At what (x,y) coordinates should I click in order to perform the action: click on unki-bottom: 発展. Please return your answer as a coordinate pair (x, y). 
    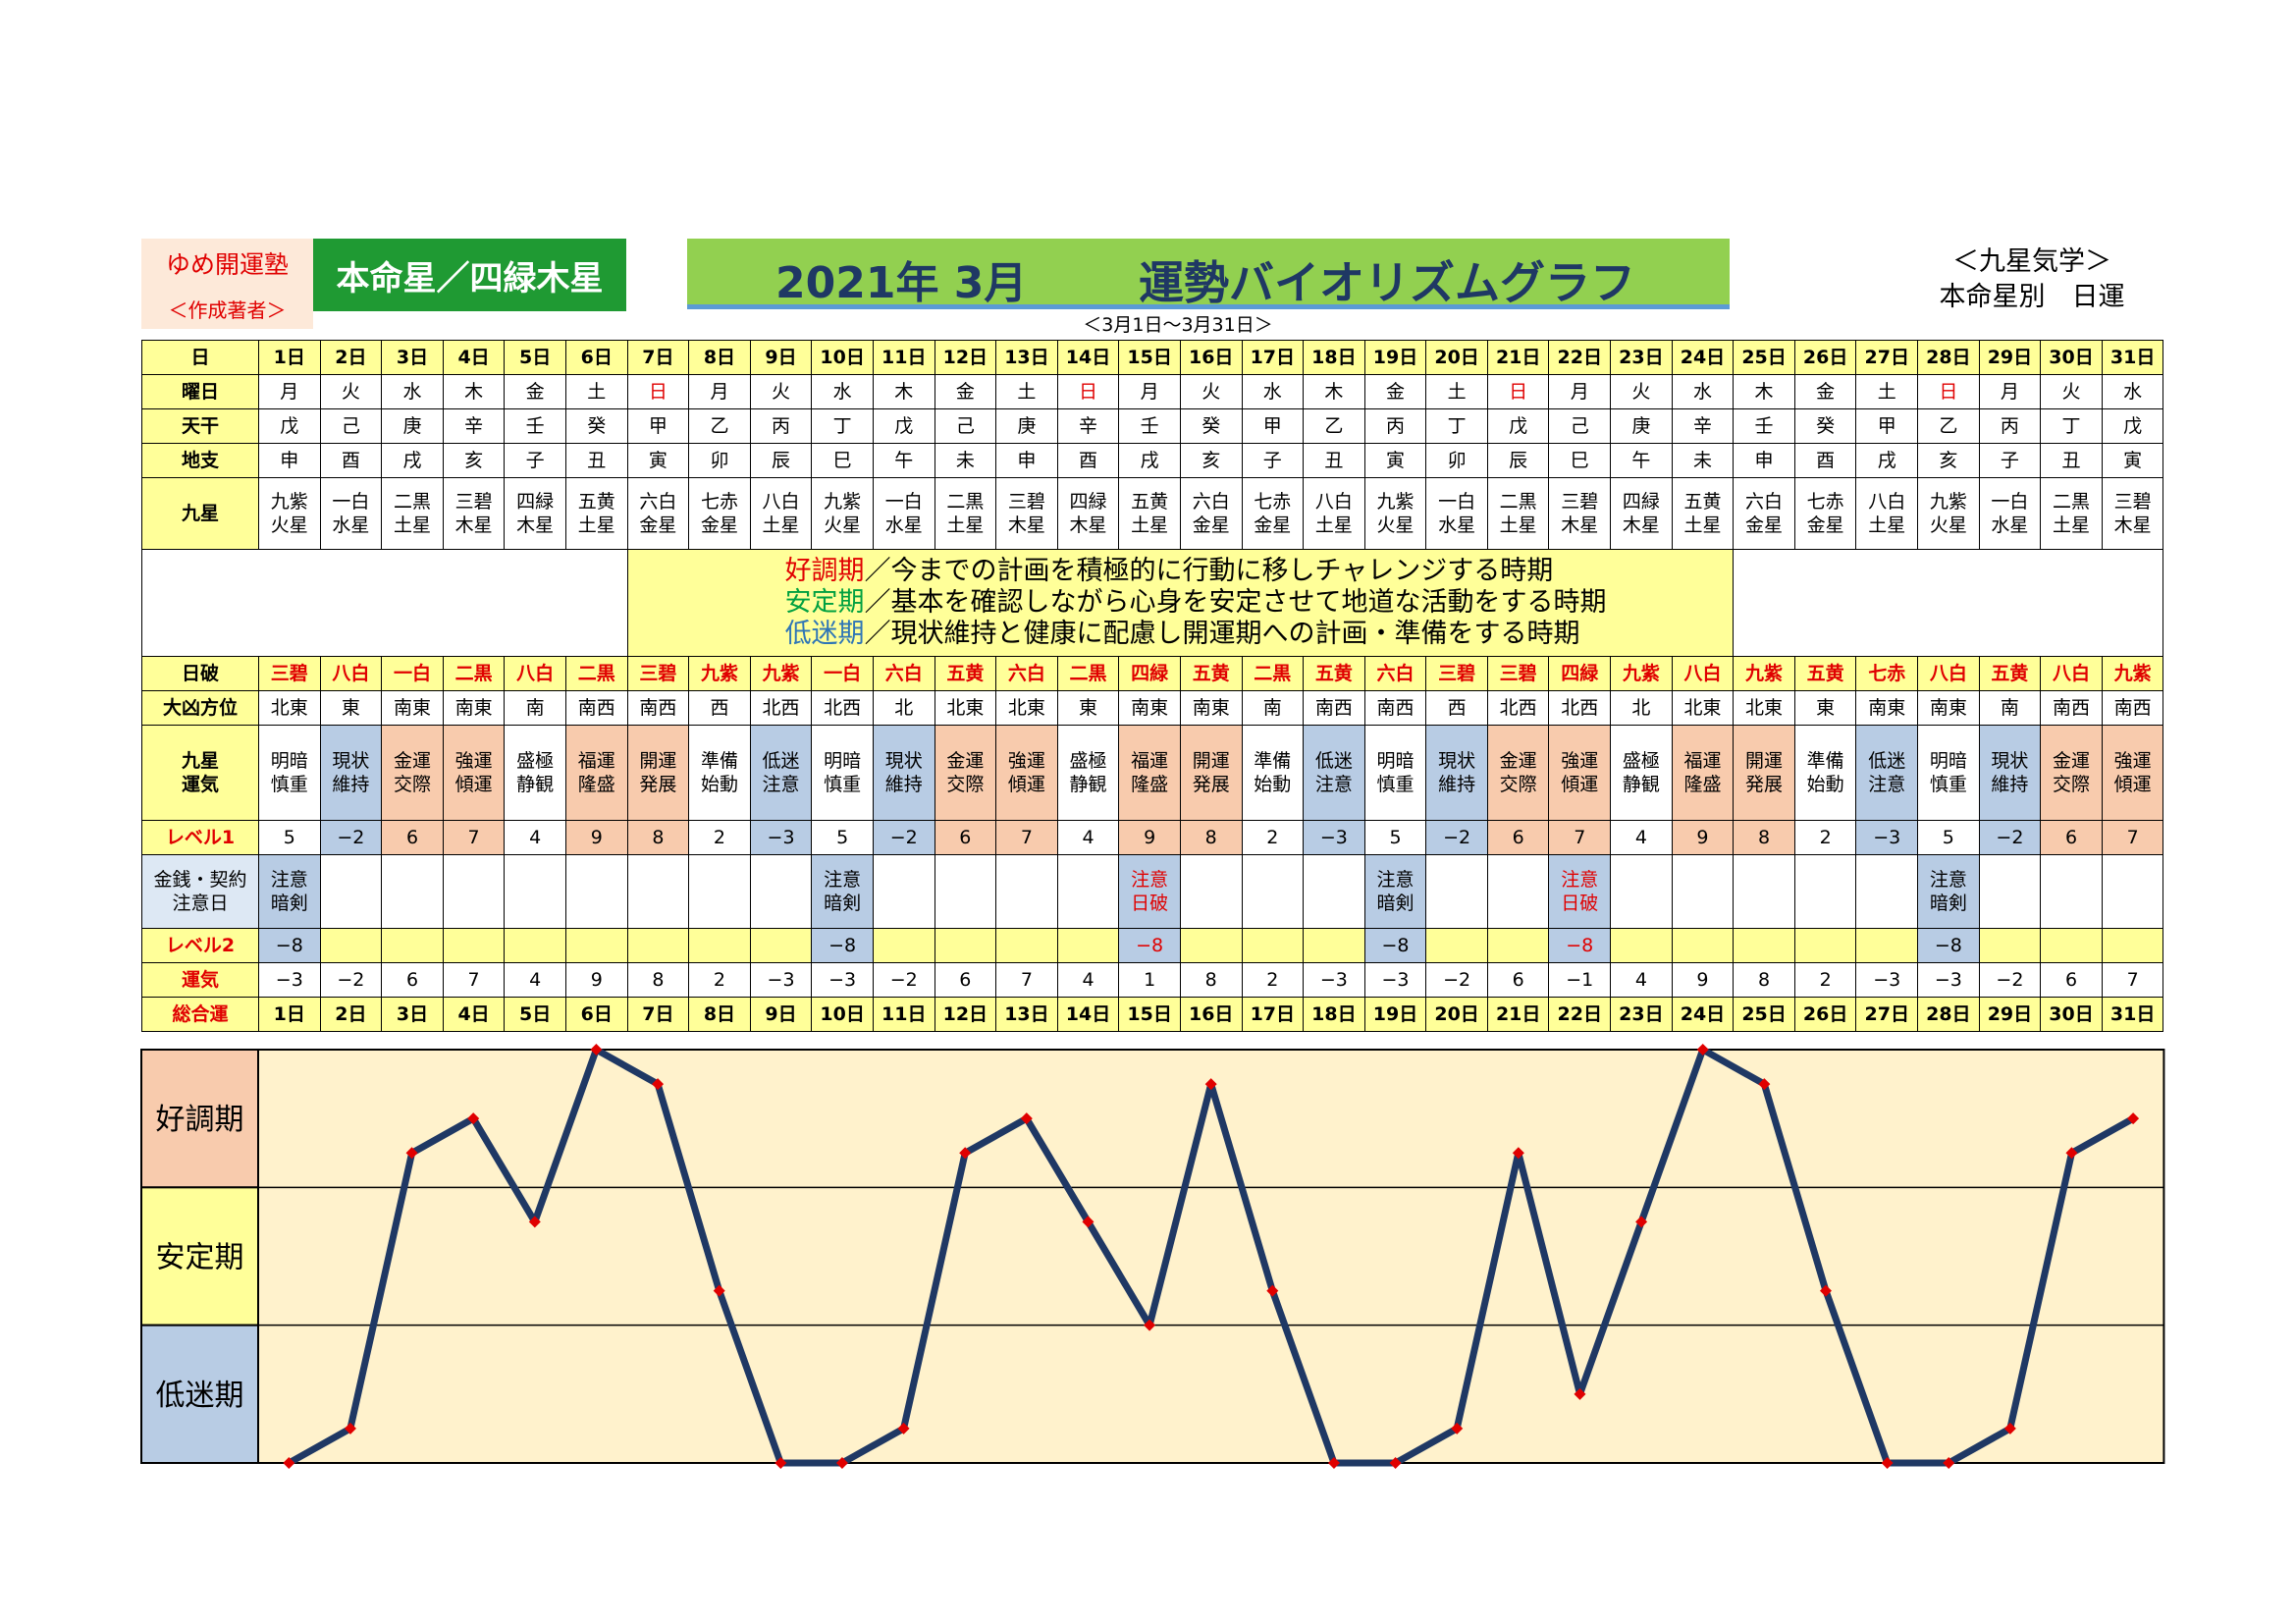
    Looking at the image, I should click on (1764, 784).